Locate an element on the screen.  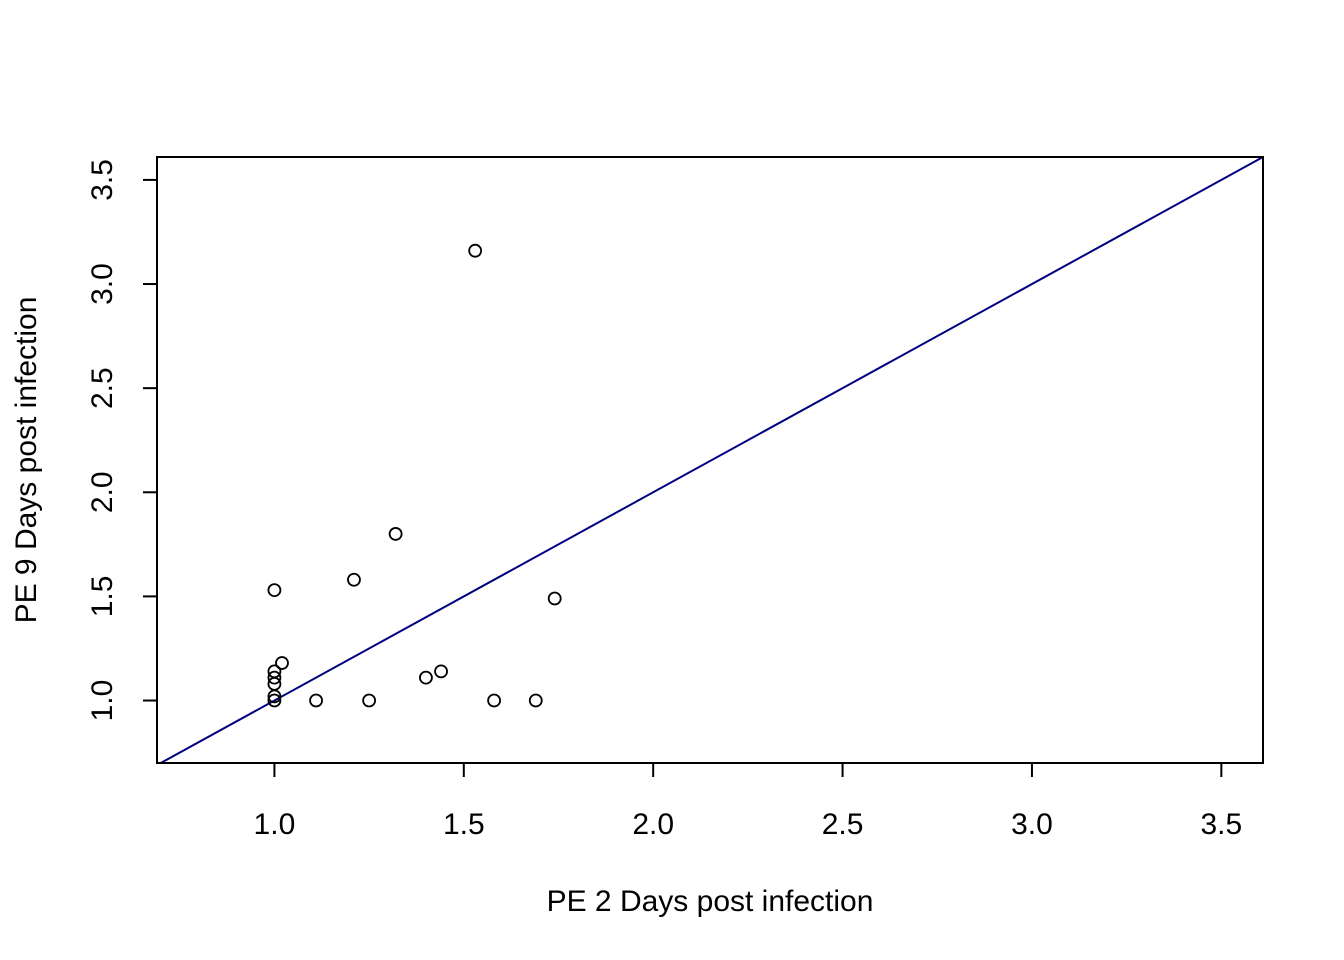
x-tick-label: 2.0 is located at coordinates (653, 824).